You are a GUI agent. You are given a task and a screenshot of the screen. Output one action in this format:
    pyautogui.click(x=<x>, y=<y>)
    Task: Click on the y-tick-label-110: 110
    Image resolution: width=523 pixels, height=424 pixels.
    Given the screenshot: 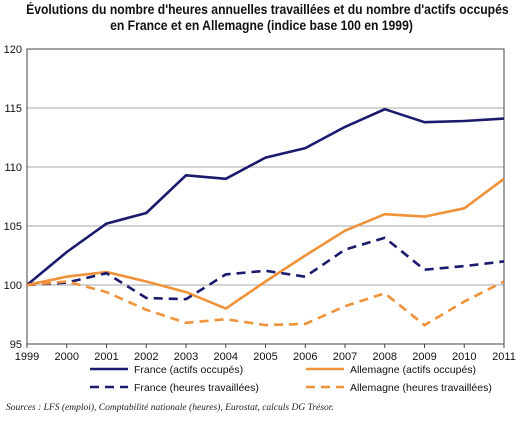 What is the action you would take?
    pyautogui.click(x=13, y=168)
    